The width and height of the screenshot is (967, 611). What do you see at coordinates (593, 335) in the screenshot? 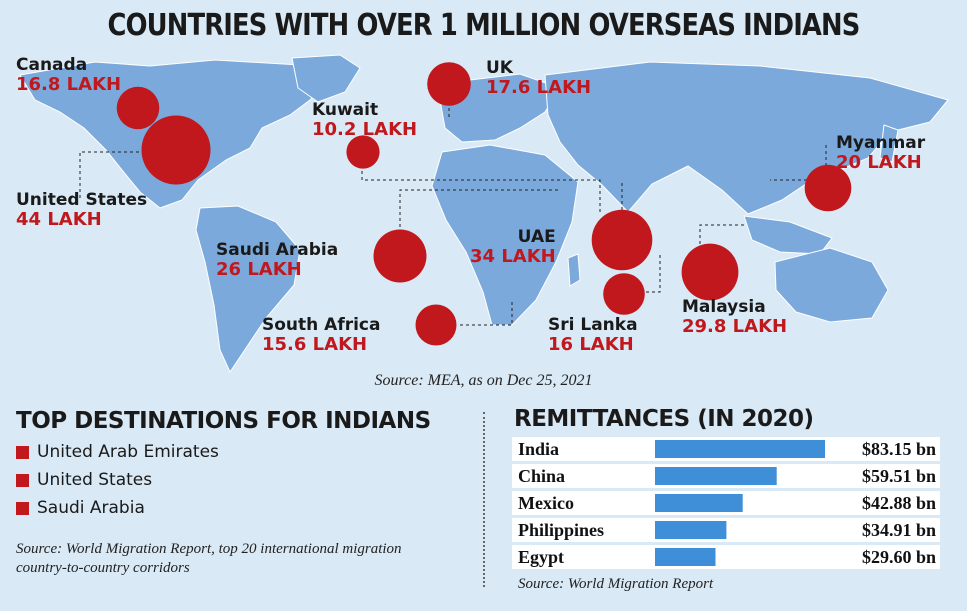
I see `label-sri-lanka: Sri Lanka 16 LAKH` at bounding box center [593, 335].